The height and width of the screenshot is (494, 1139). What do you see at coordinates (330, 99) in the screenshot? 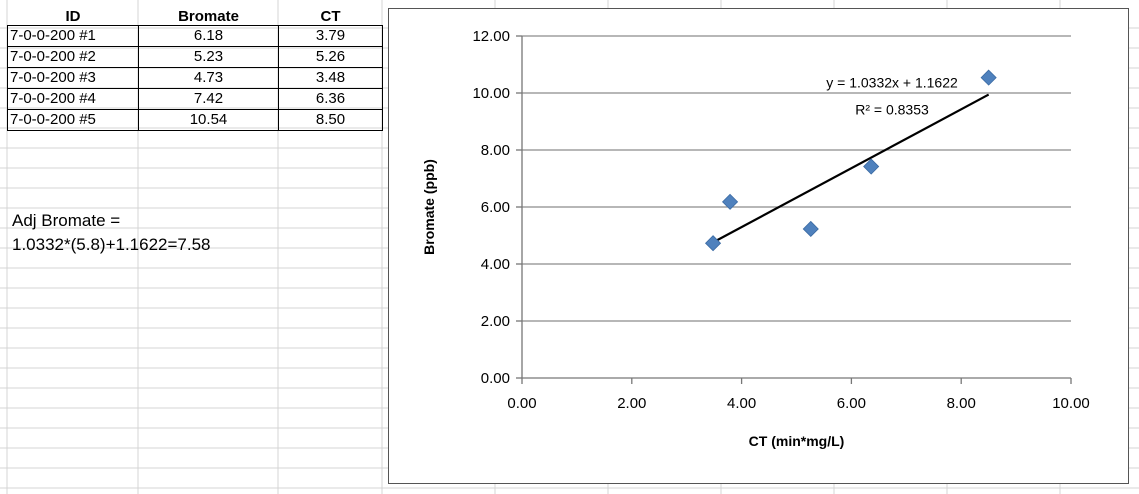
I see `cell-ct: 6.36` at bounding box center [330, 99].